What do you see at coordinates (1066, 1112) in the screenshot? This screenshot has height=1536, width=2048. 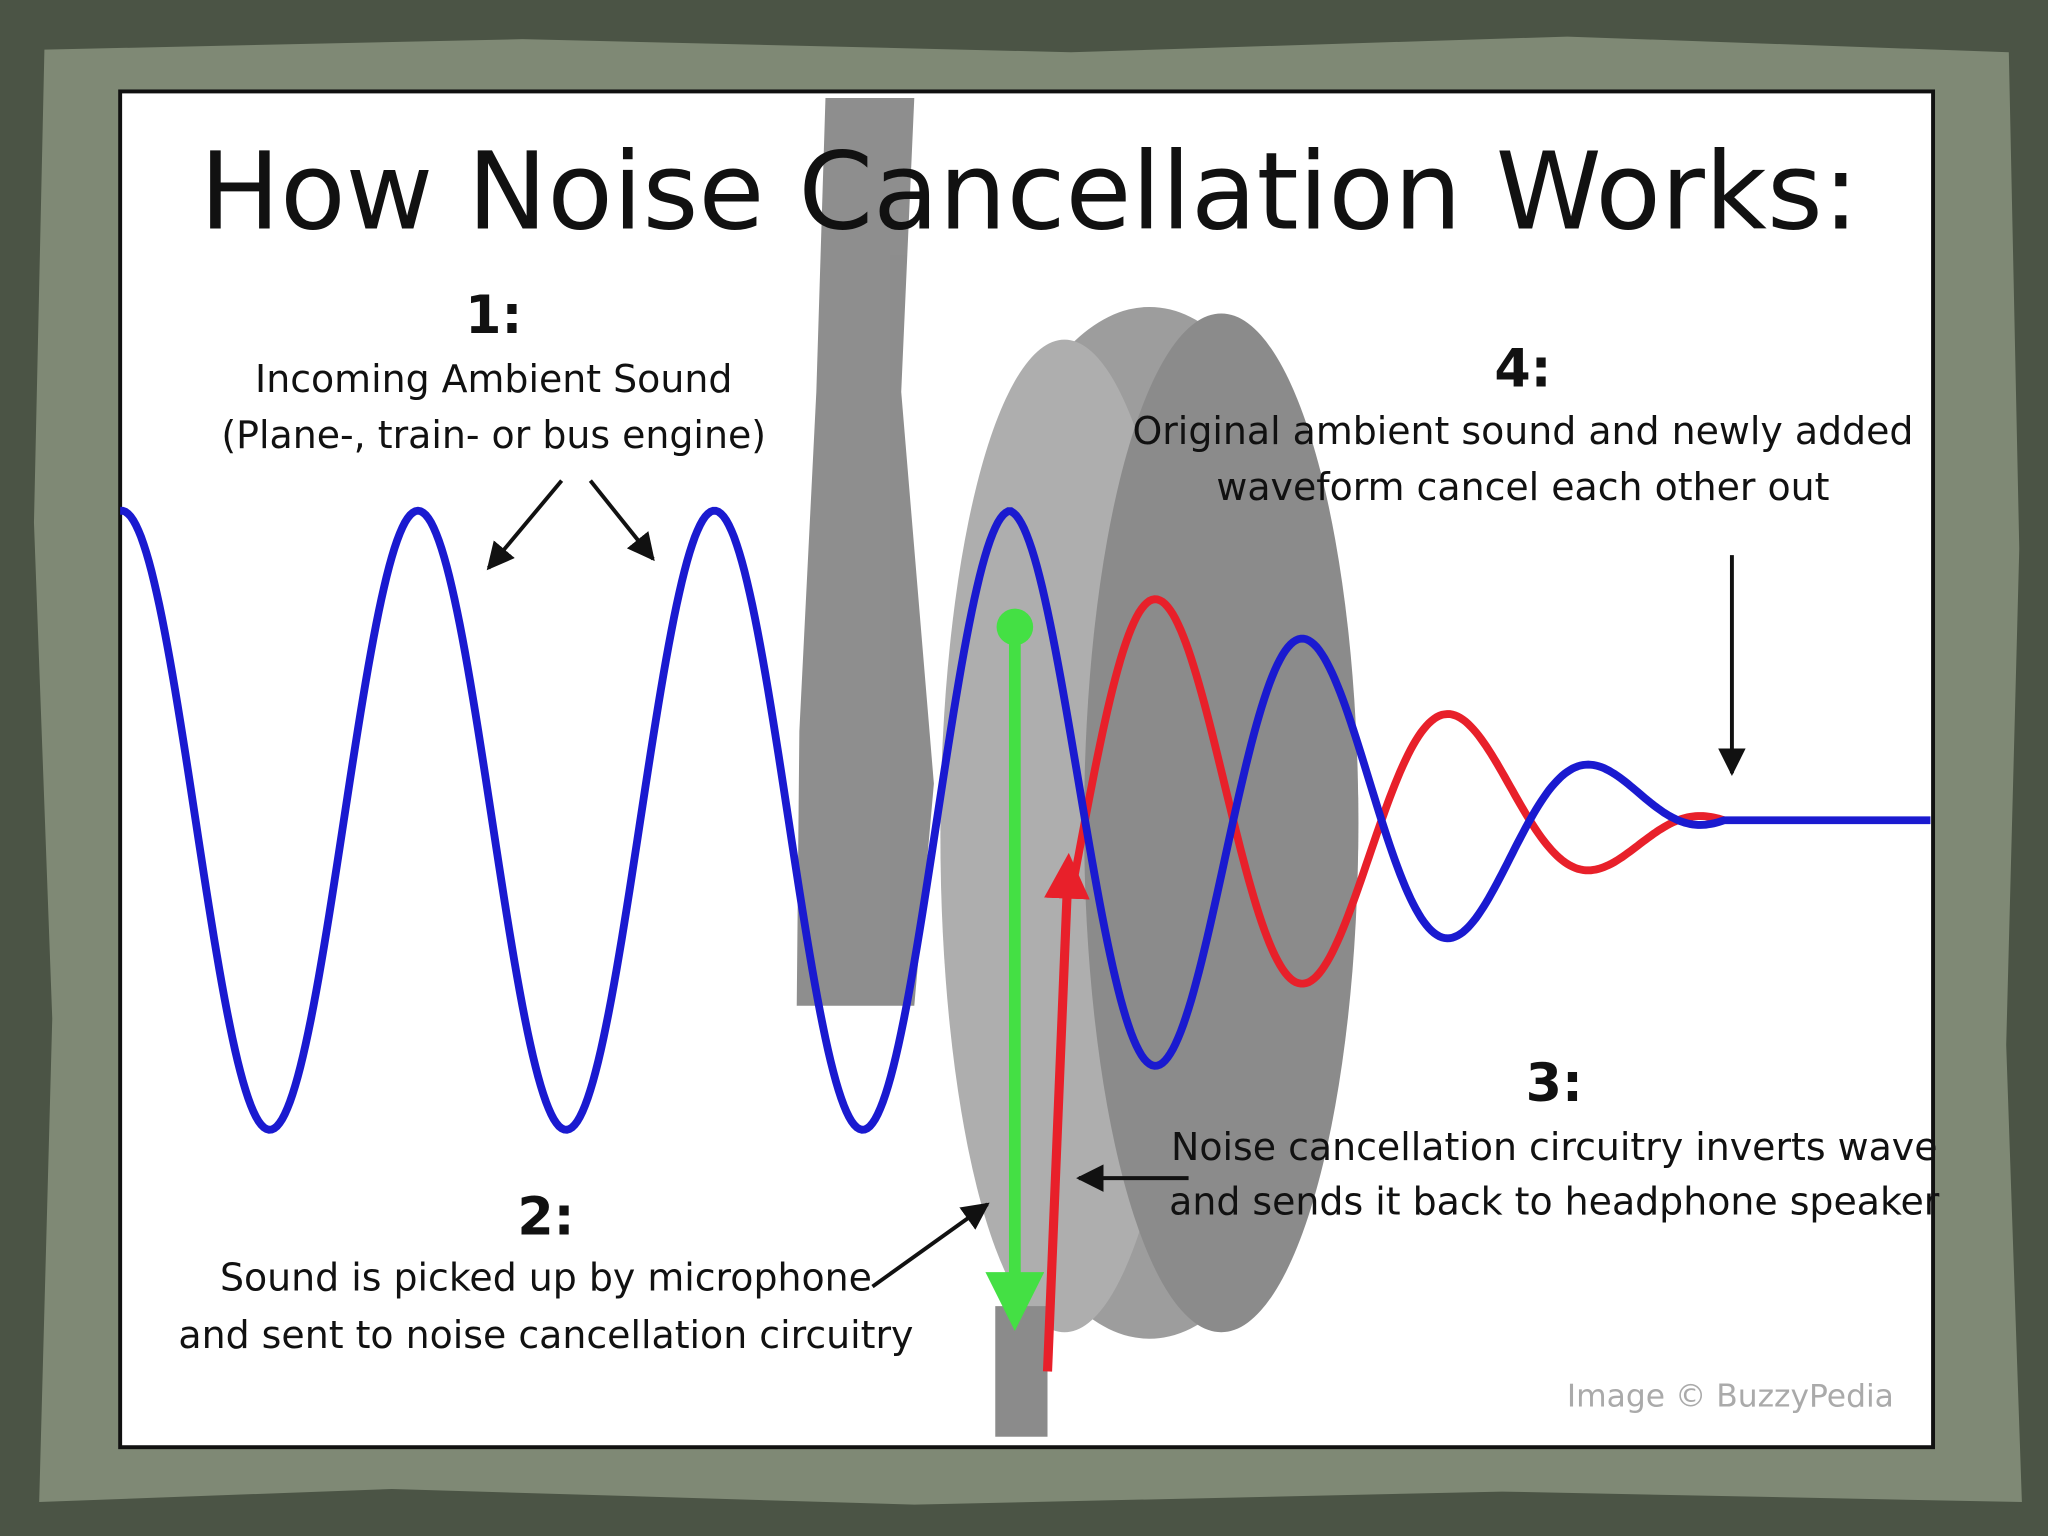 I see `speaker-arrow` at bounding box center [1066, 1112].